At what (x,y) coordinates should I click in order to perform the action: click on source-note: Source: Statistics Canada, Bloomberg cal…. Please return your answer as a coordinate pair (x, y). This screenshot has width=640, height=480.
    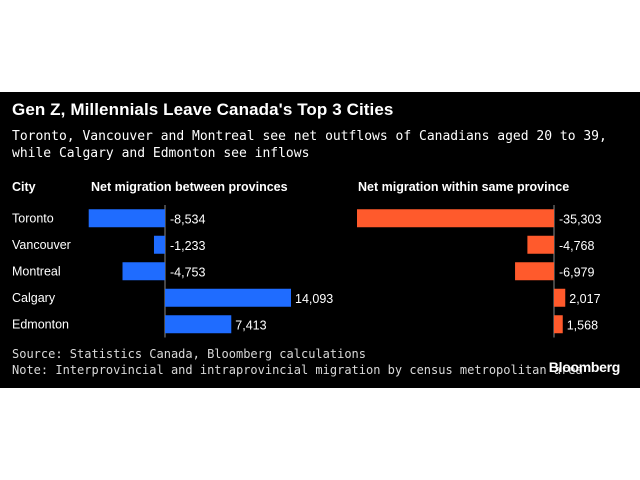
    Looking at the image, I should click on (189, 354).